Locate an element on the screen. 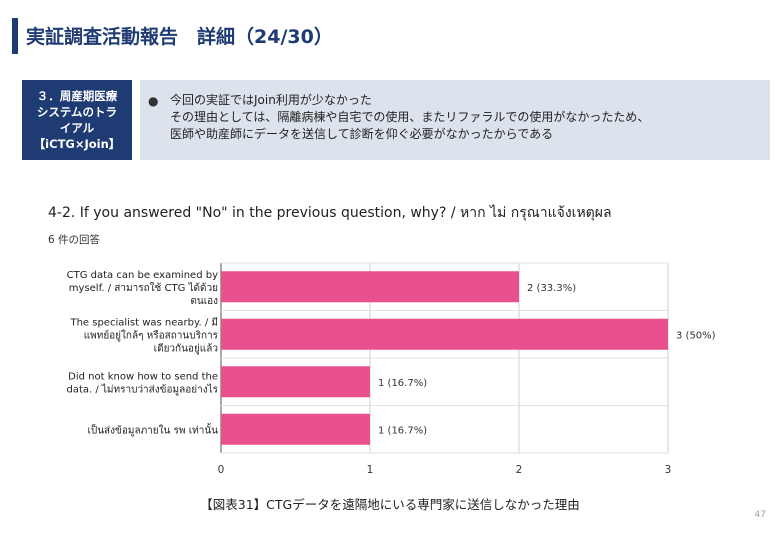 Image resolution: width=780 pixels, height=540 pixels. category-label: myself. / สามารถใช้ CTG ได้ด้วย is located at coordinates (143, 288).